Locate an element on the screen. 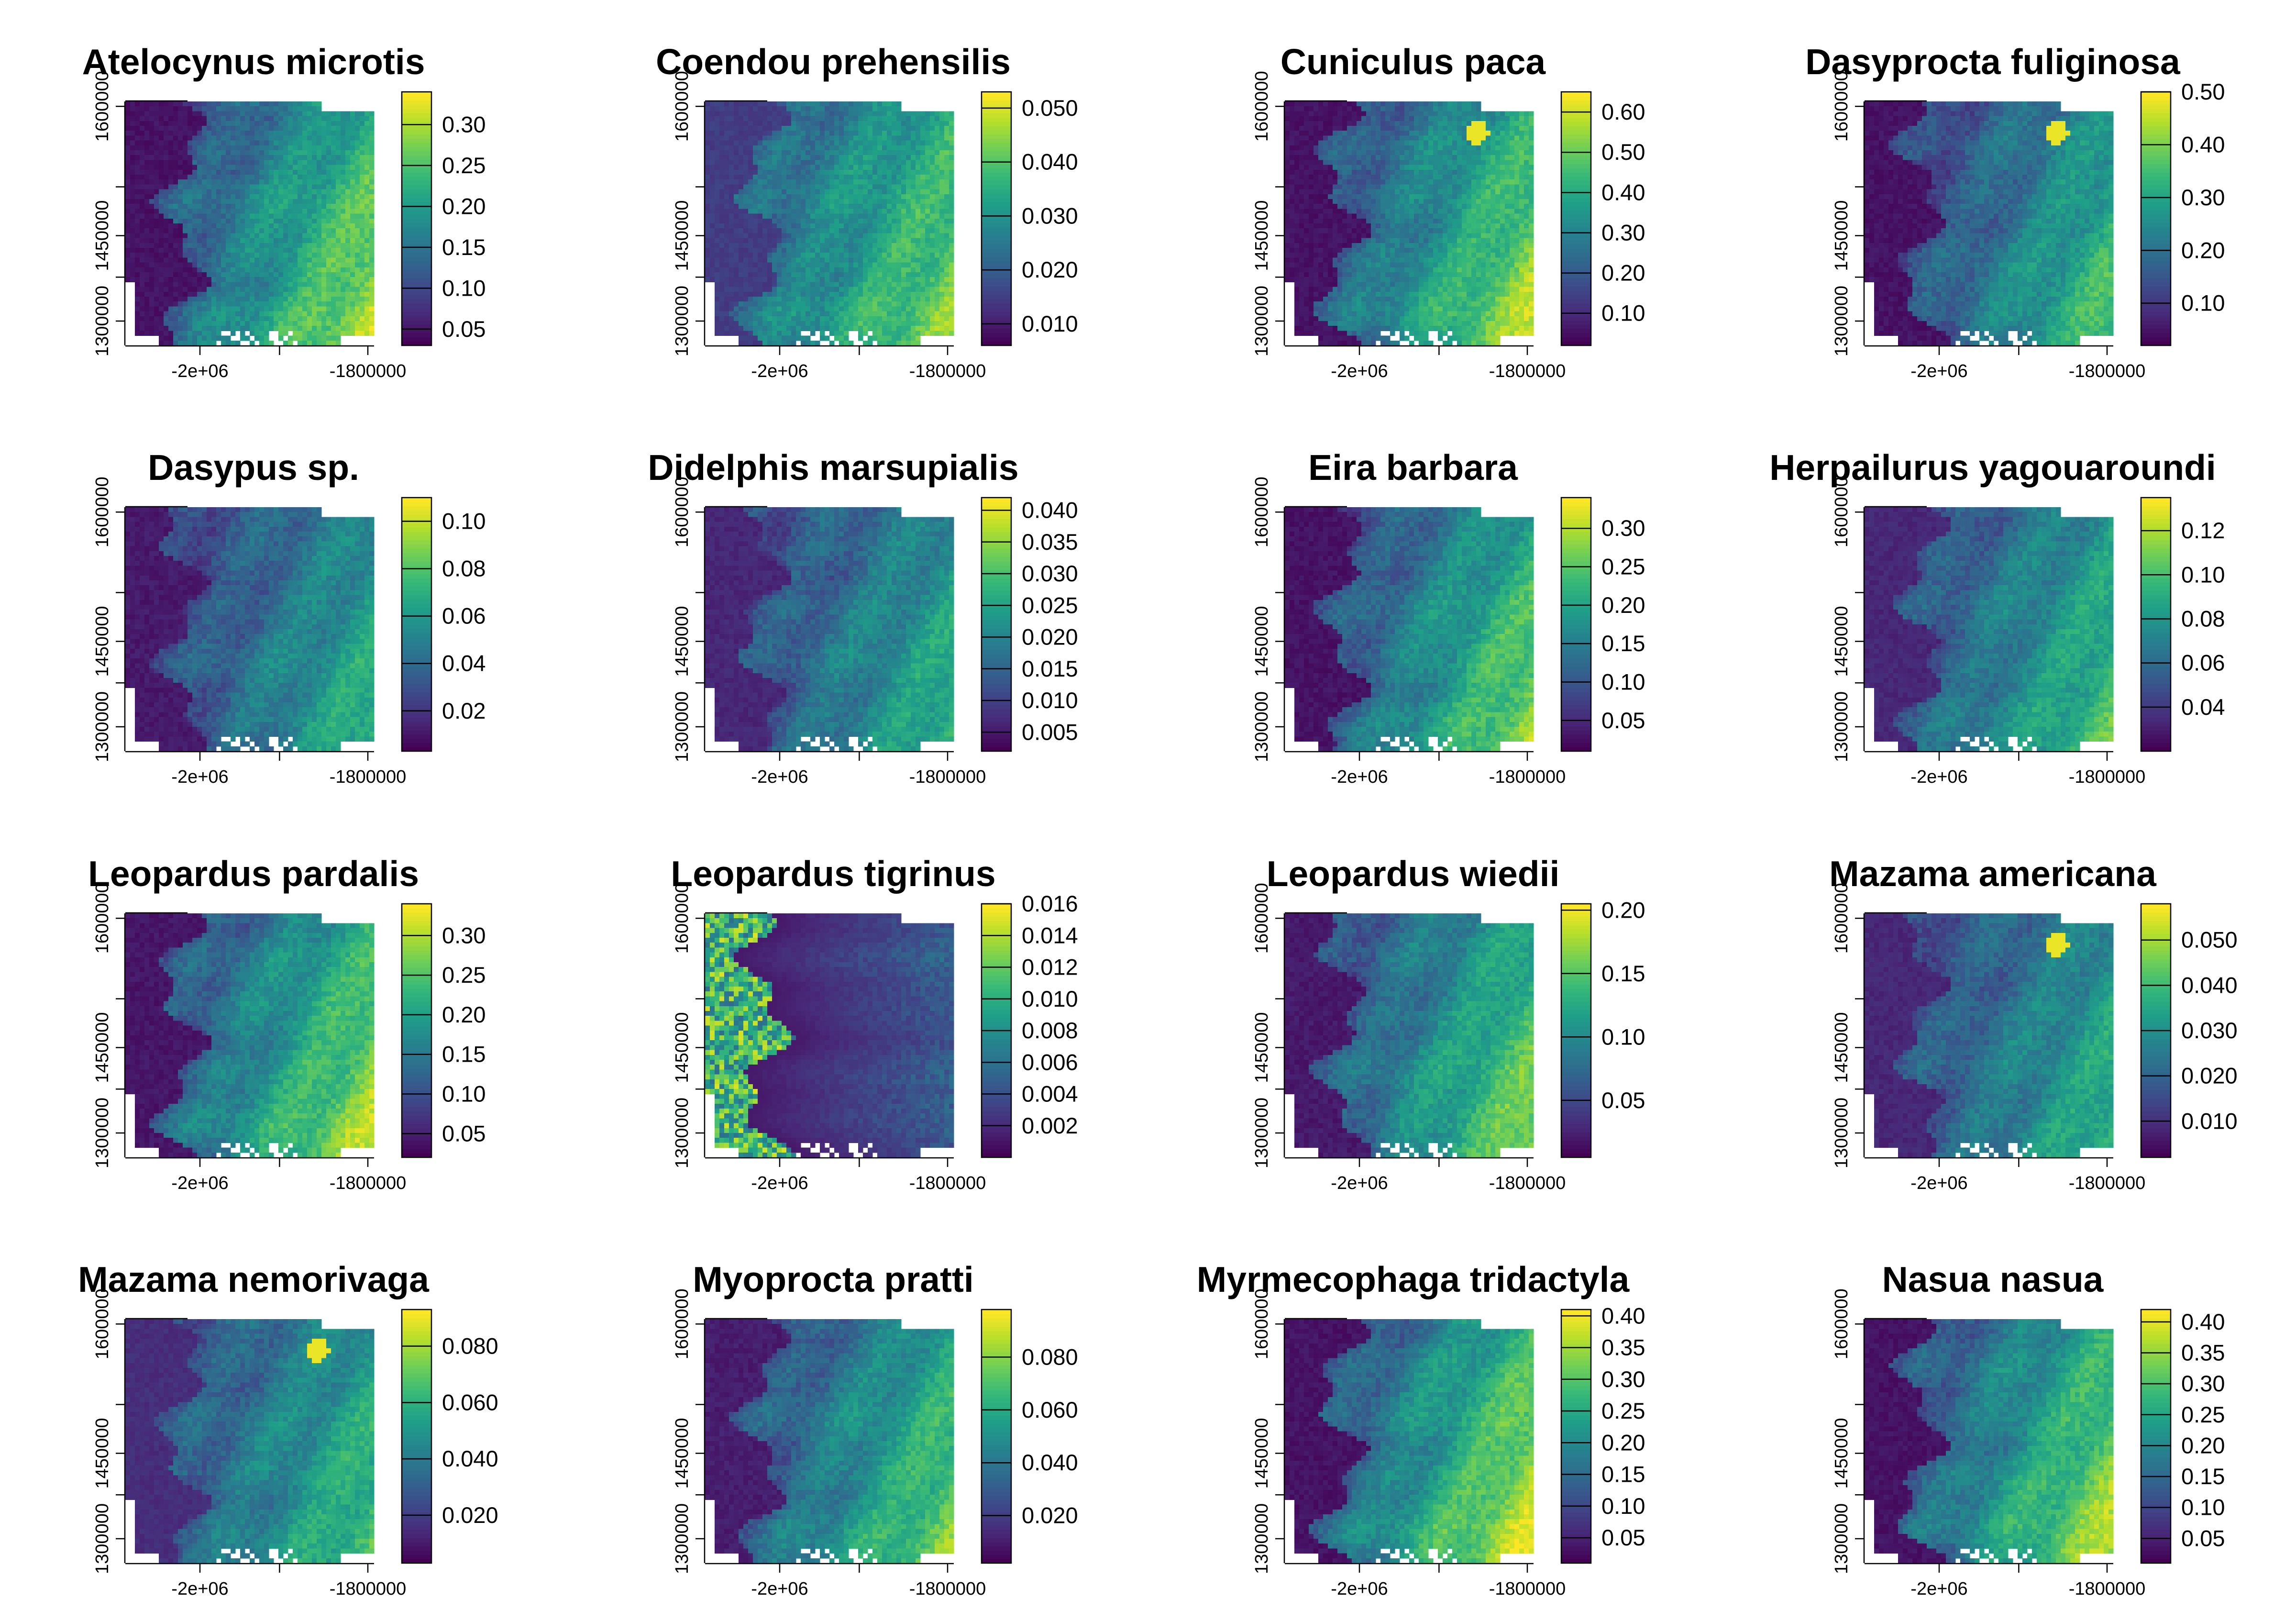 This screenshot has height=1610, width=2296. raster-herpailurus-yagouaroundi is located at coordinates (1990, 629).